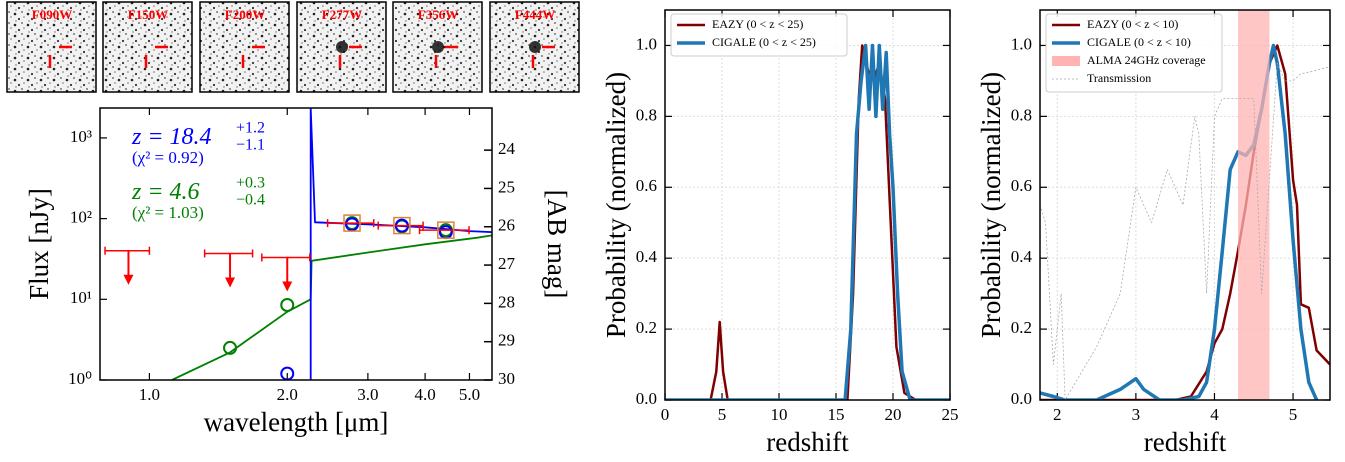  Describe the element at coordinates (296, 422) in the screenshot. I see `x-axis-label: wavelength [μm]` at that location.